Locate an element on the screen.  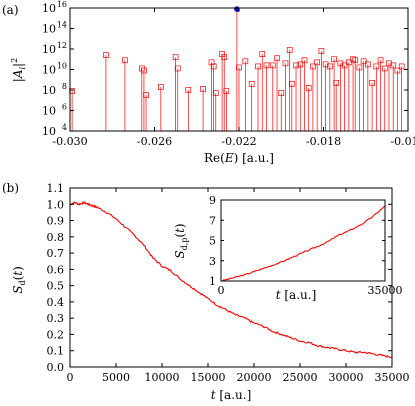
y-tick-exponent: 12 is located at coordinates (62, 45).